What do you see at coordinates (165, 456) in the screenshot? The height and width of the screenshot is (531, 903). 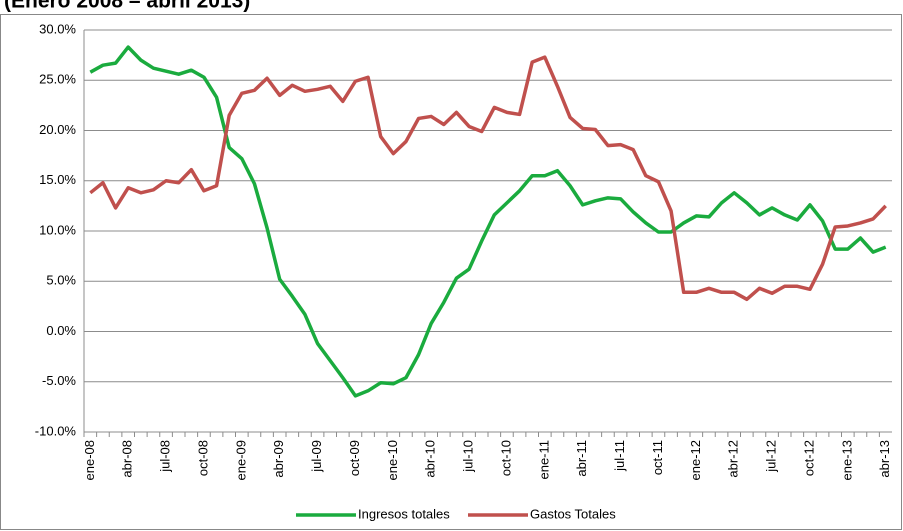 I see `x-tick-label: jul-08` at bounding box center [165, 456].